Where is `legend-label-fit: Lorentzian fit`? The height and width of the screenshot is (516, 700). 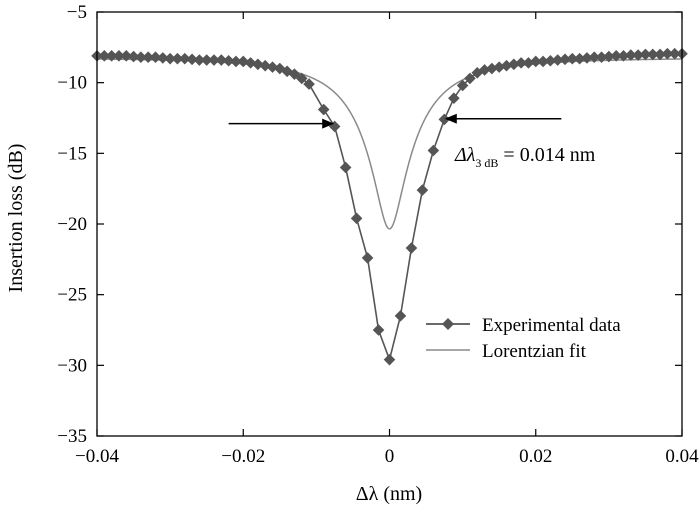
legend-label-fit: Lorentzian fit is located at coordinates (534, 351).